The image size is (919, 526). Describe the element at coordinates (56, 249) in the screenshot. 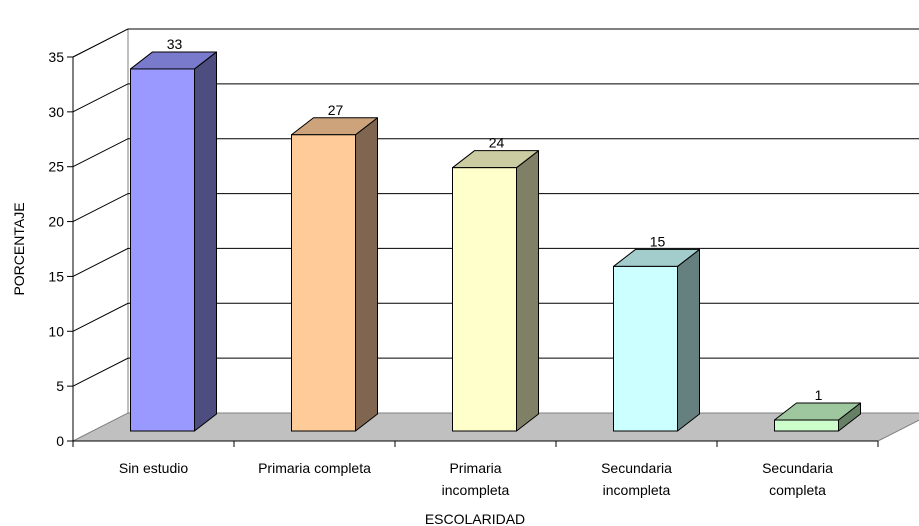

I see `y-tick-labels: 0 5 10 15 20 25 30 35` at that location.